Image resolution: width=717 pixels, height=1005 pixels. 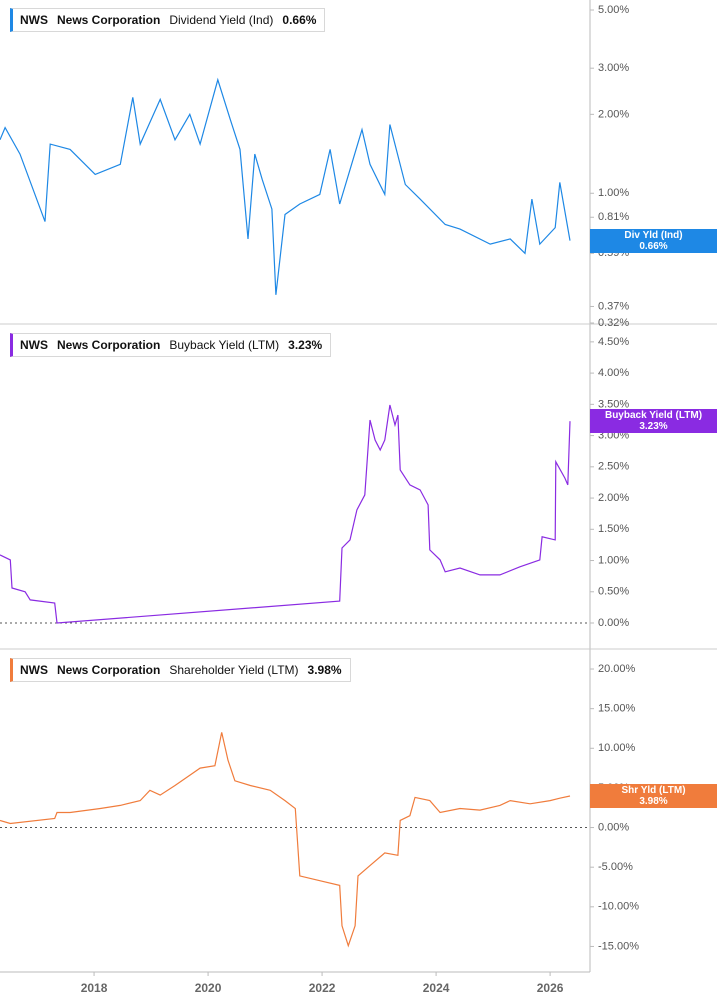 I want to click on value-tag: Shr Yld (LTM) 3.98%, so click(x=653, y=796).